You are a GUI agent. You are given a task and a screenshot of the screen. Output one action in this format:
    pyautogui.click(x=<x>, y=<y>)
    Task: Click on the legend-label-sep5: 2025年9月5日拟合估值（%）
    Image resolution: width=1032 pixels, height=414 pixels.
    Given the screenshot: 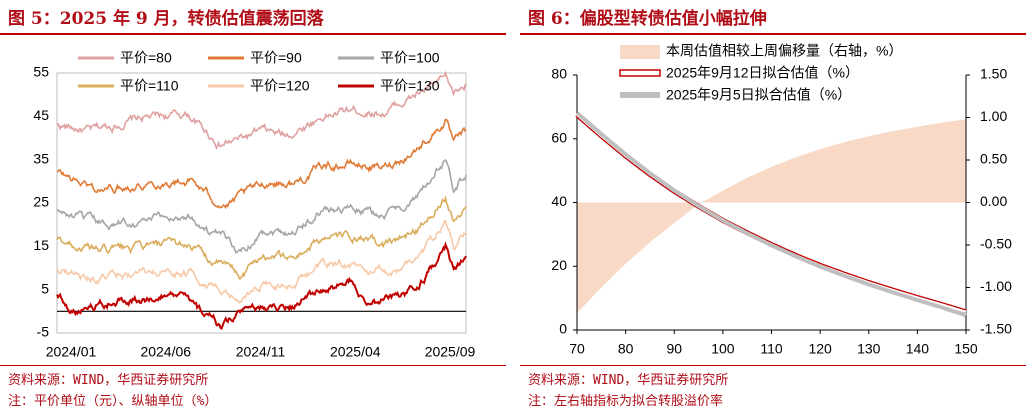 What is the action you would take?
    pyautogui.click(x=758, y=95)
    